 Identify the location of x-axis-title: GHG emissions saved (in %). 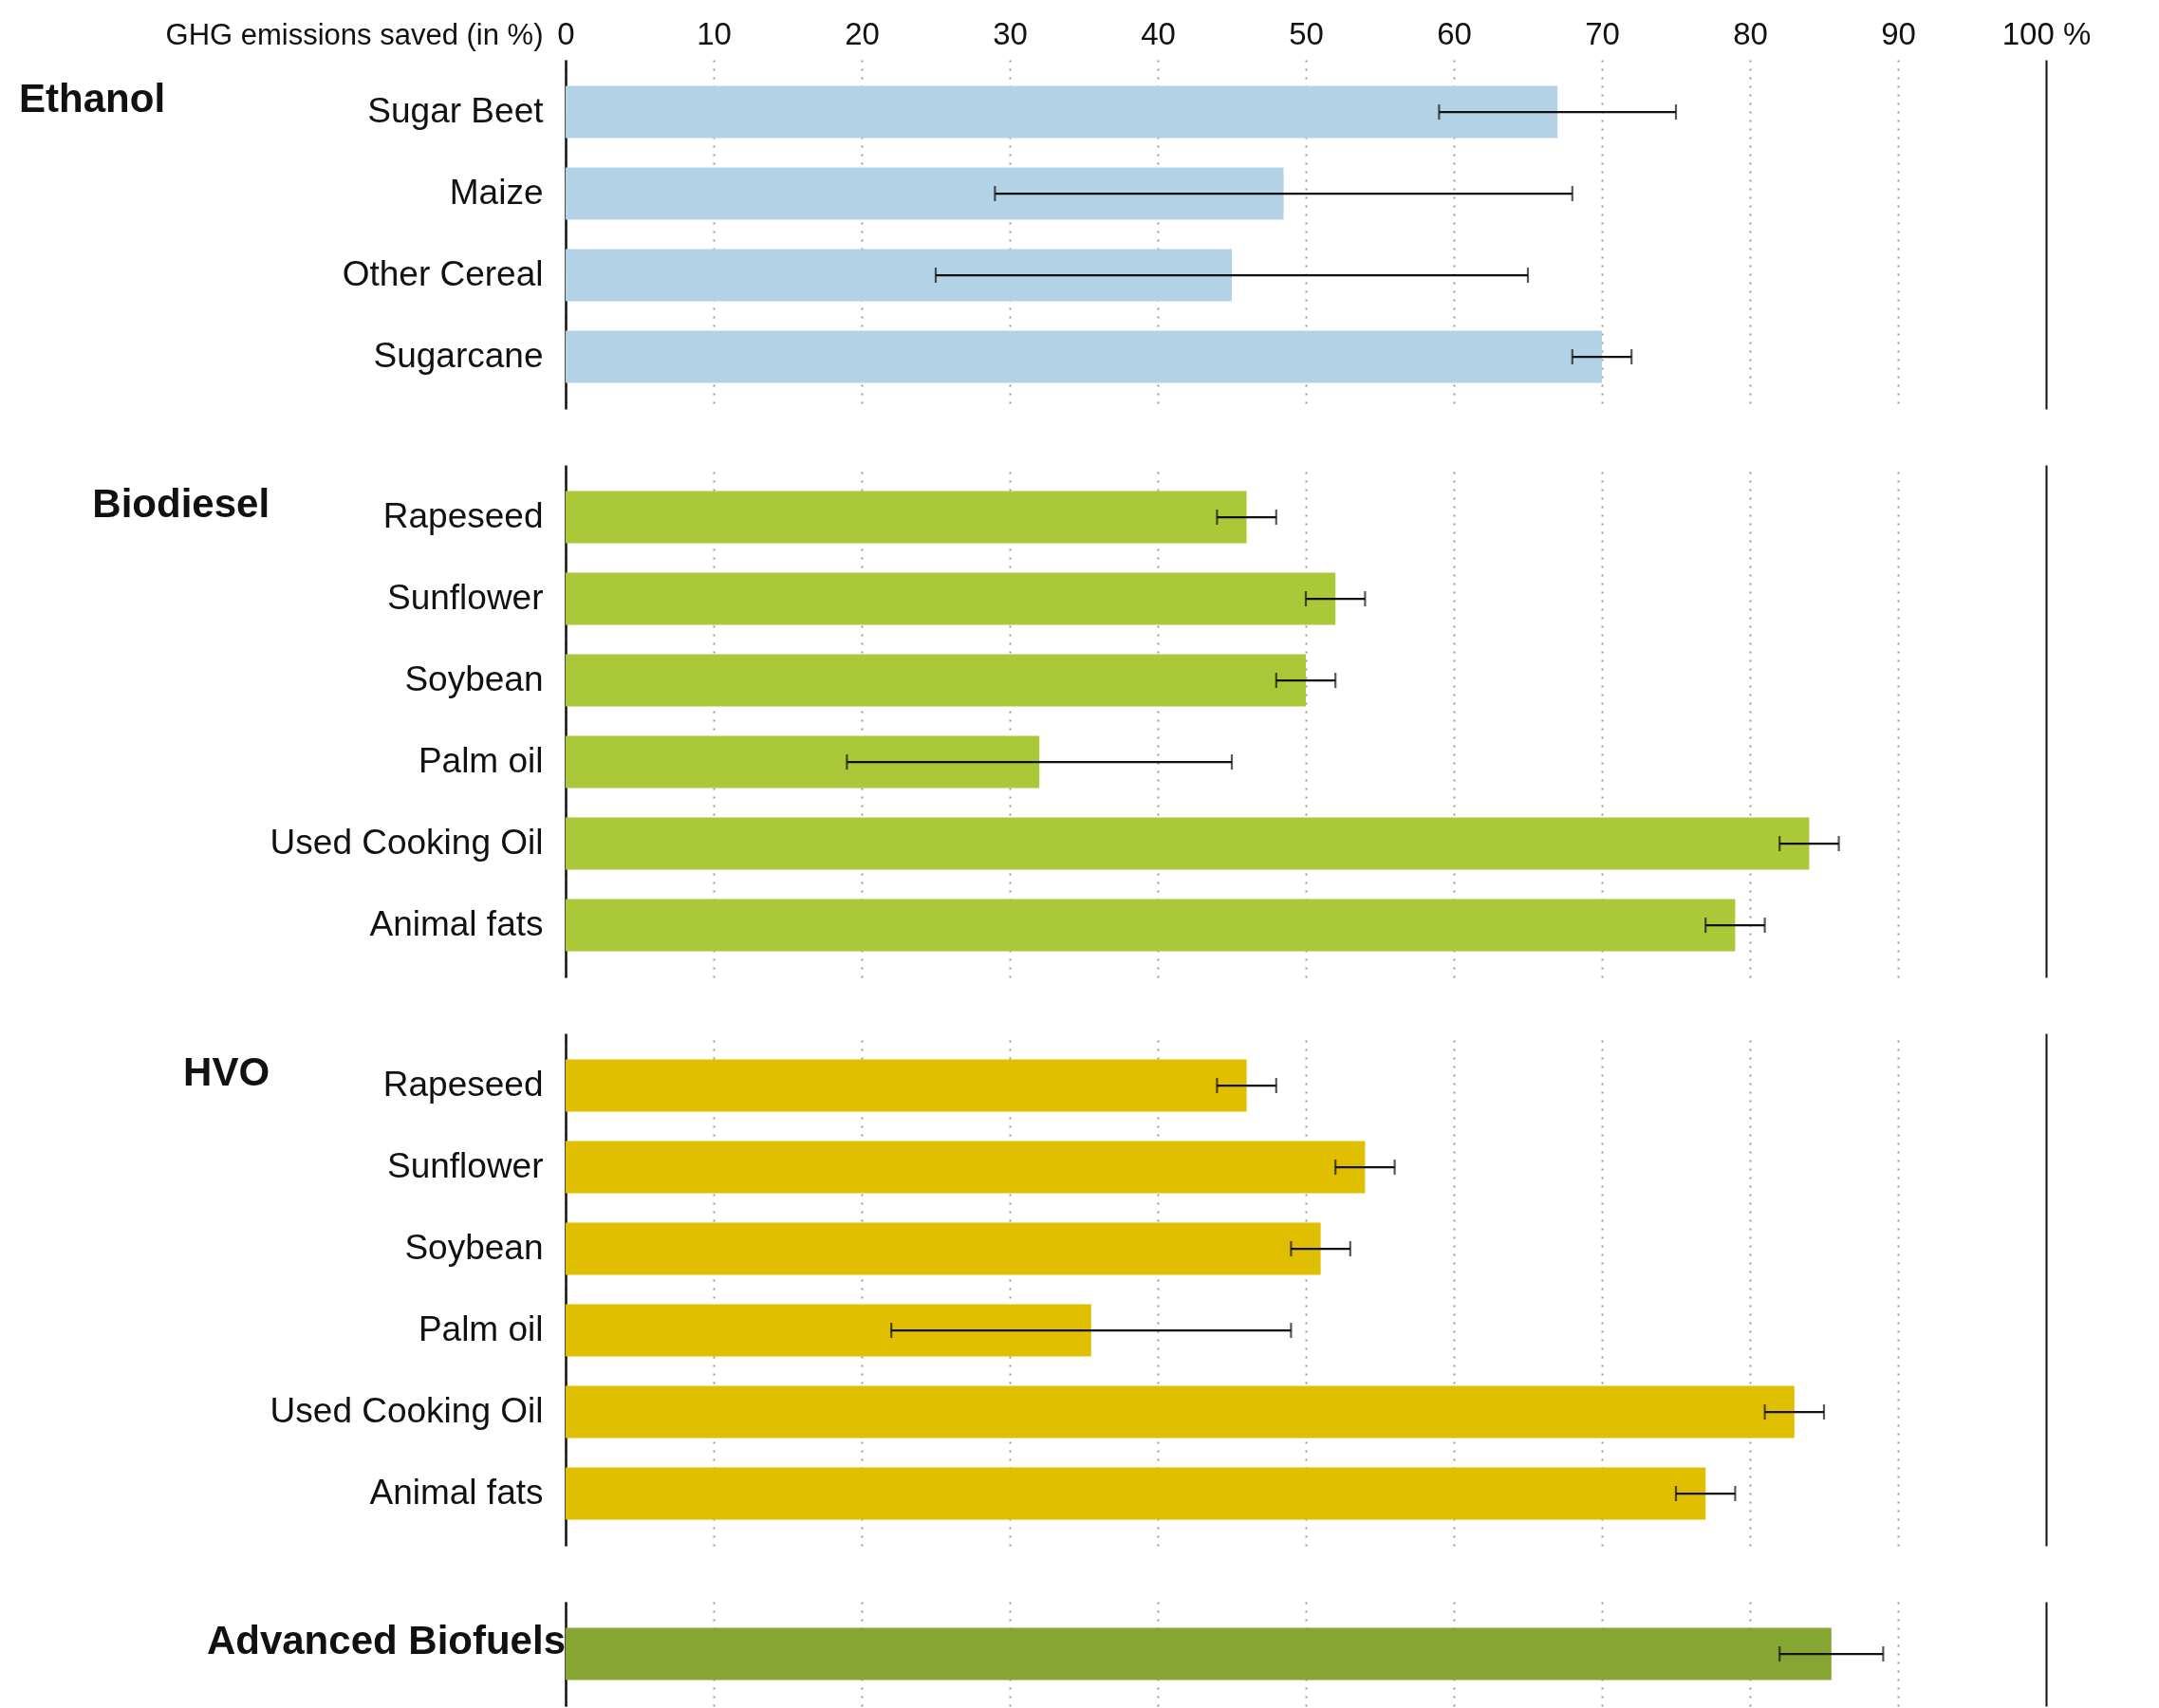
(354, 34).